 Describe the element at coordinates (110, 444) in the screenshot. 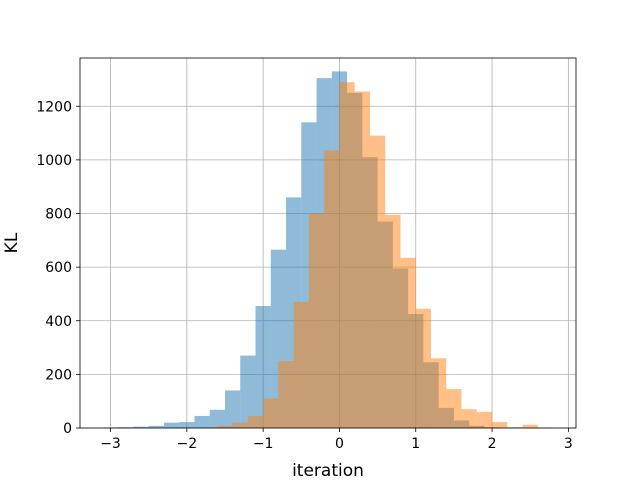

I see `x-tick-label: −3` at that location.